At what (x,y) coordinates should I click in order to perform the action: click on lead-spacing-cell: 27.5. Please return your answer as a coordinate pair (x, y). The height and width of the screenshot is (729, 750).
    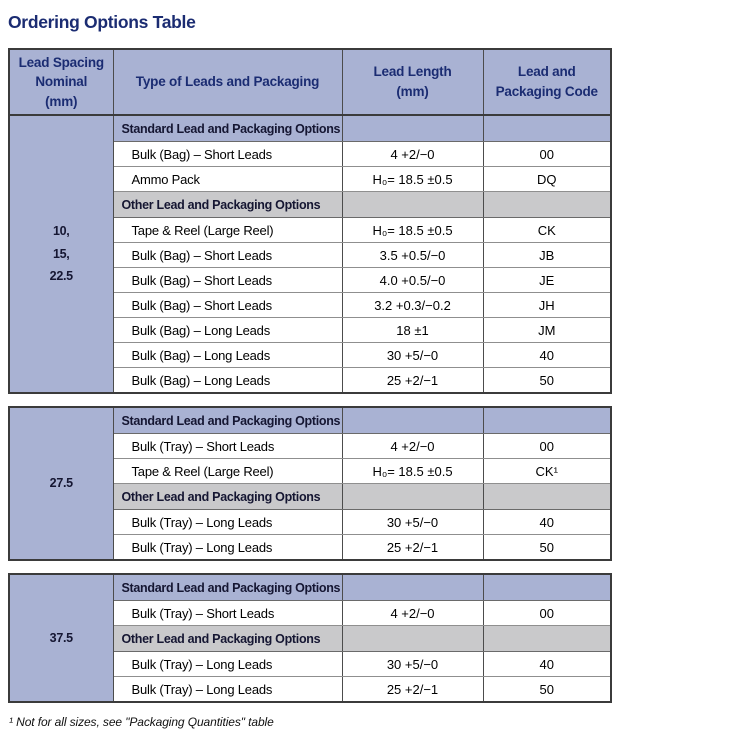
    Looking at the image, I should click on (61, 483).